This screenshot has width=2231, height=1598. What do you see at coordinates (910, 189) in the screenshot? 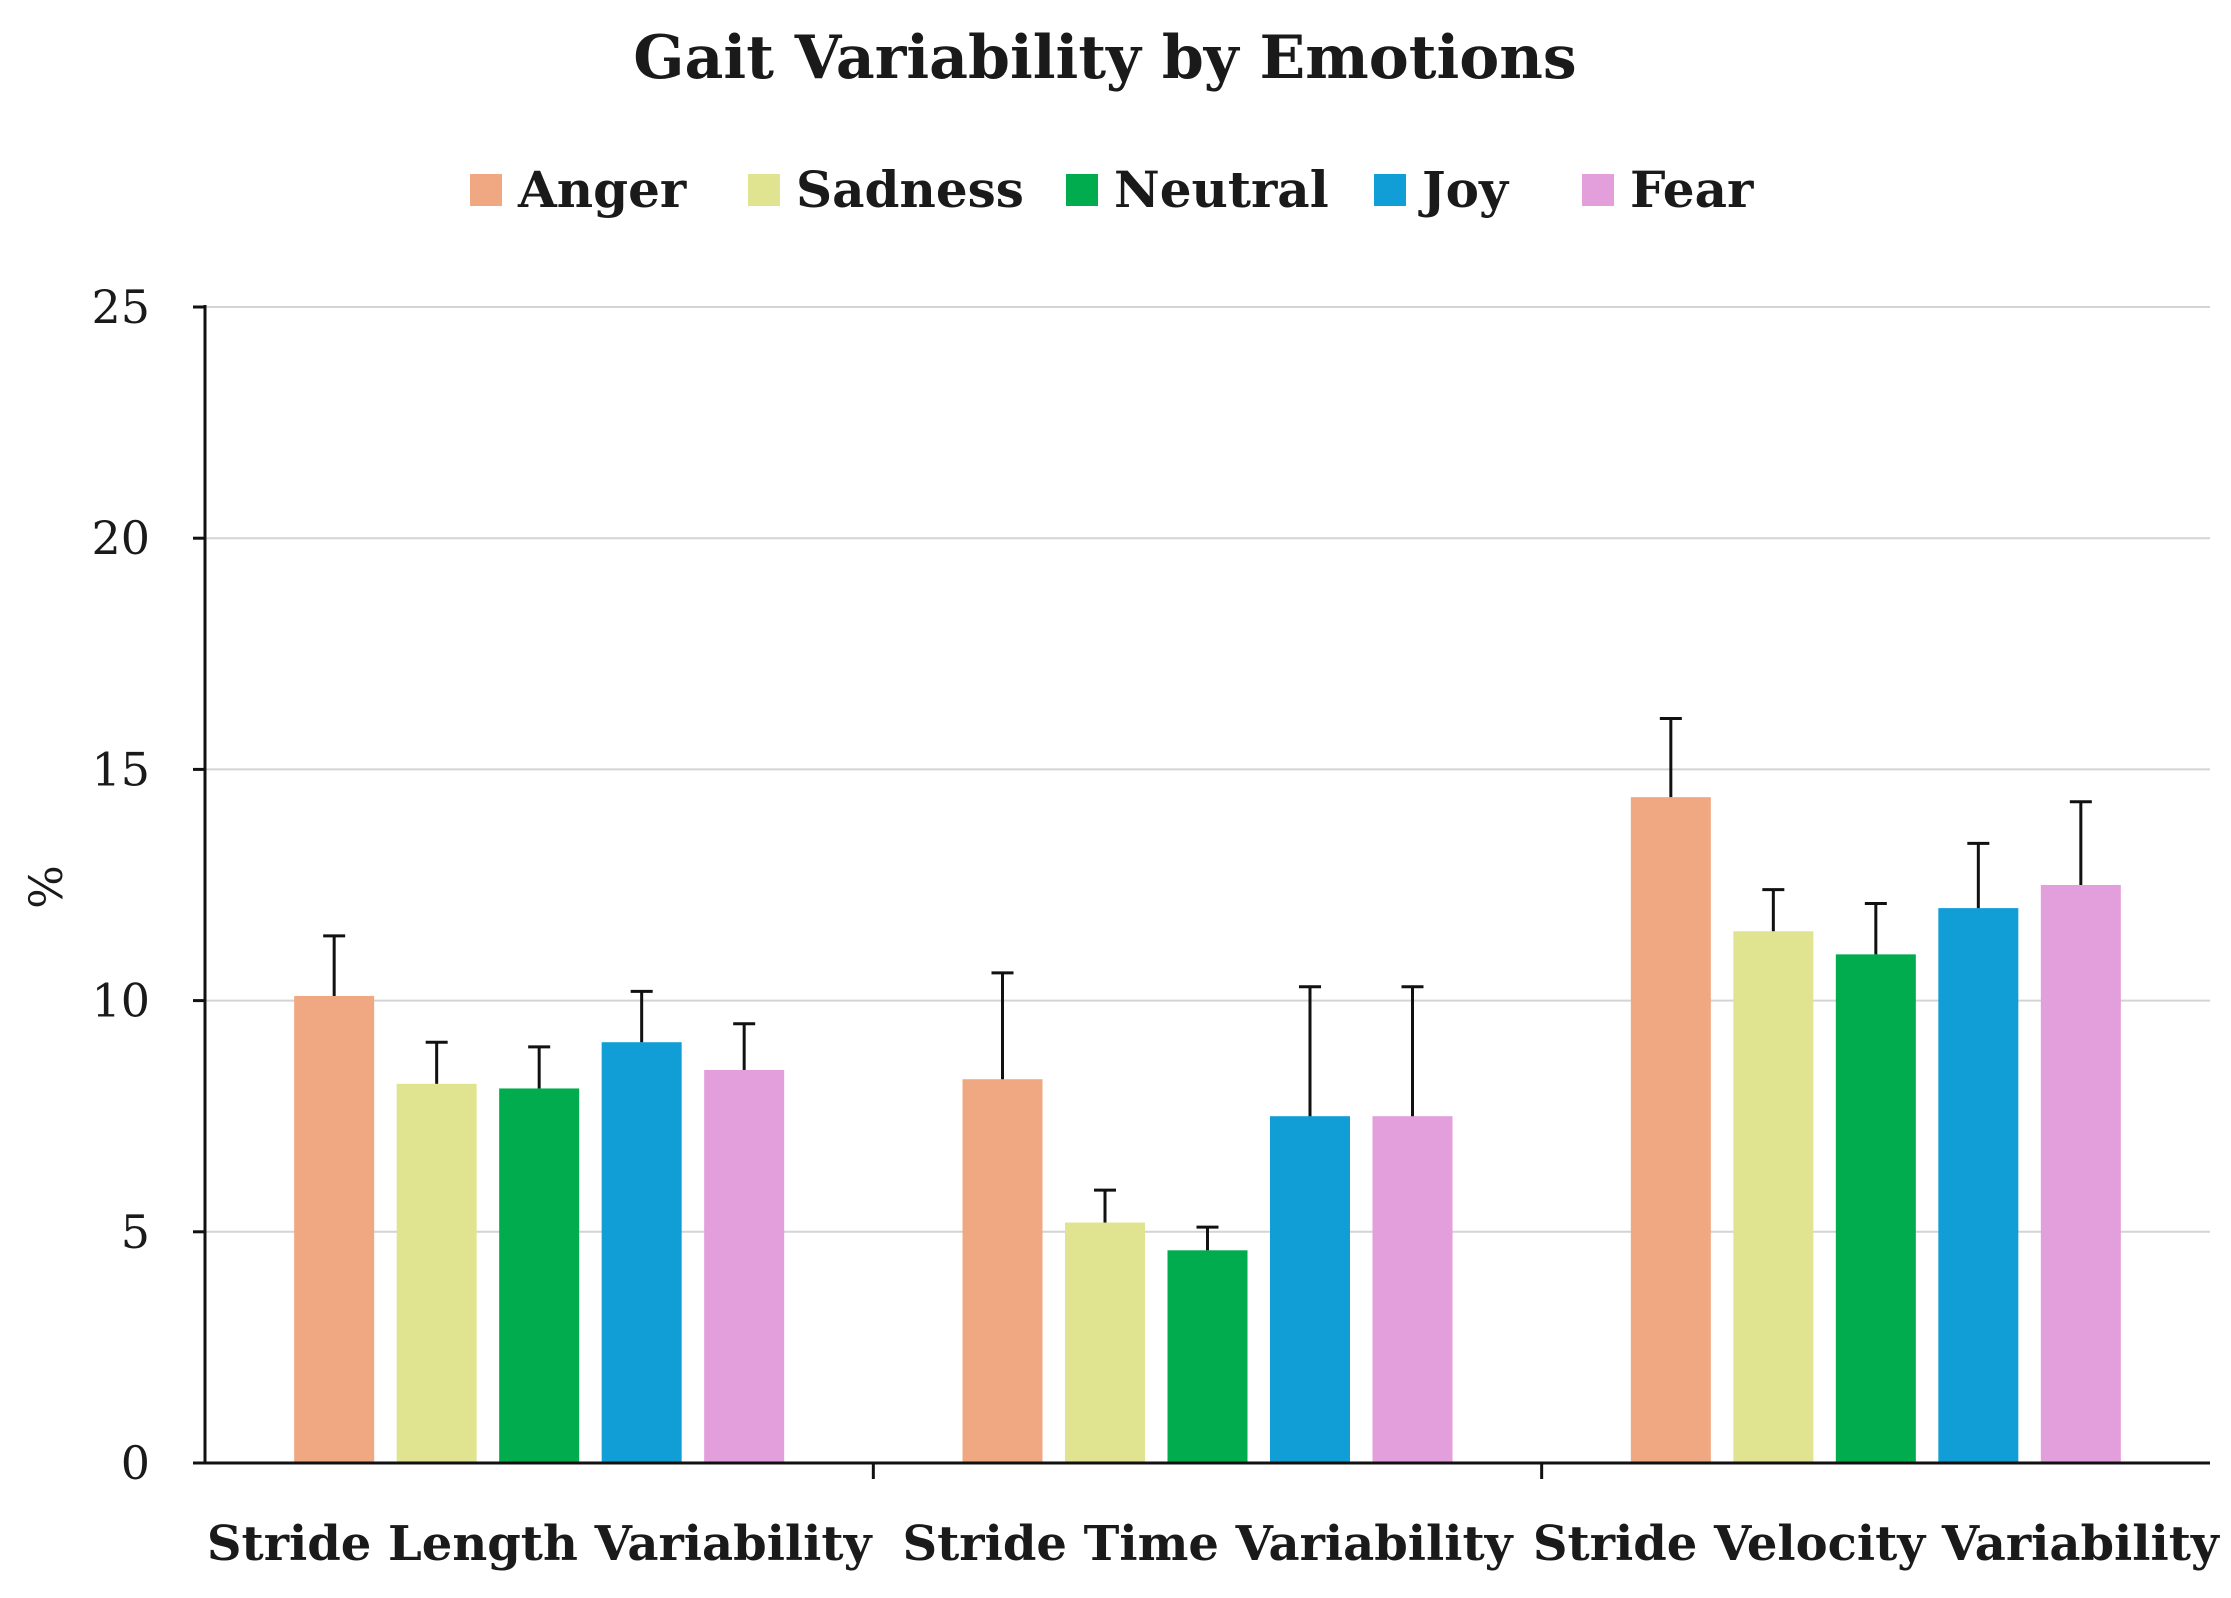
I see `legend-label-sadness: Sadness` at bounding box center [910, 189].